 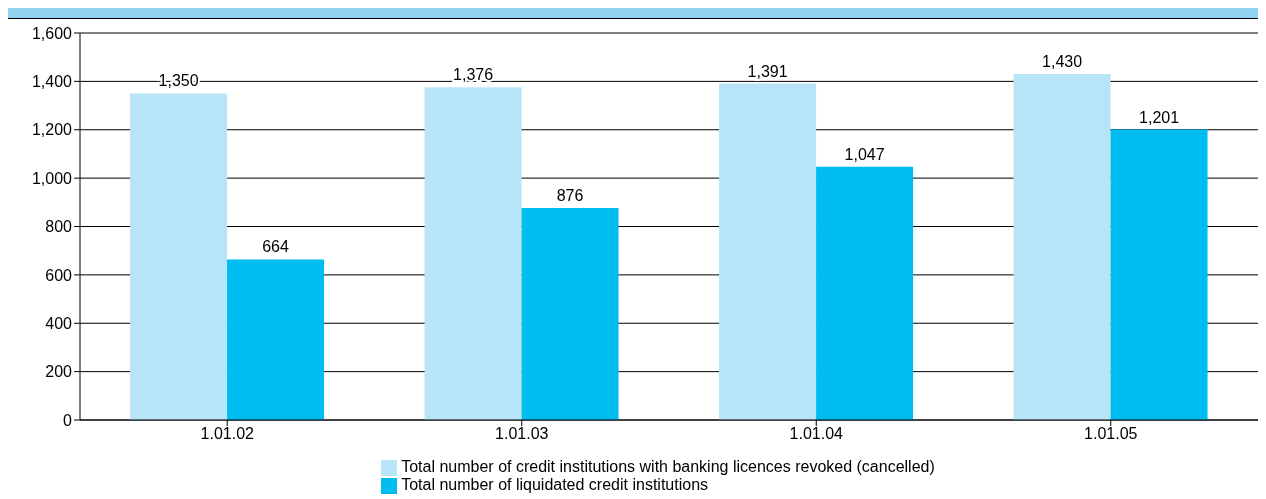 What do you see at coordinates (1159, 117) in the screenshot?
I see `data-label: 1,201` at bounding box center [1159, 117].